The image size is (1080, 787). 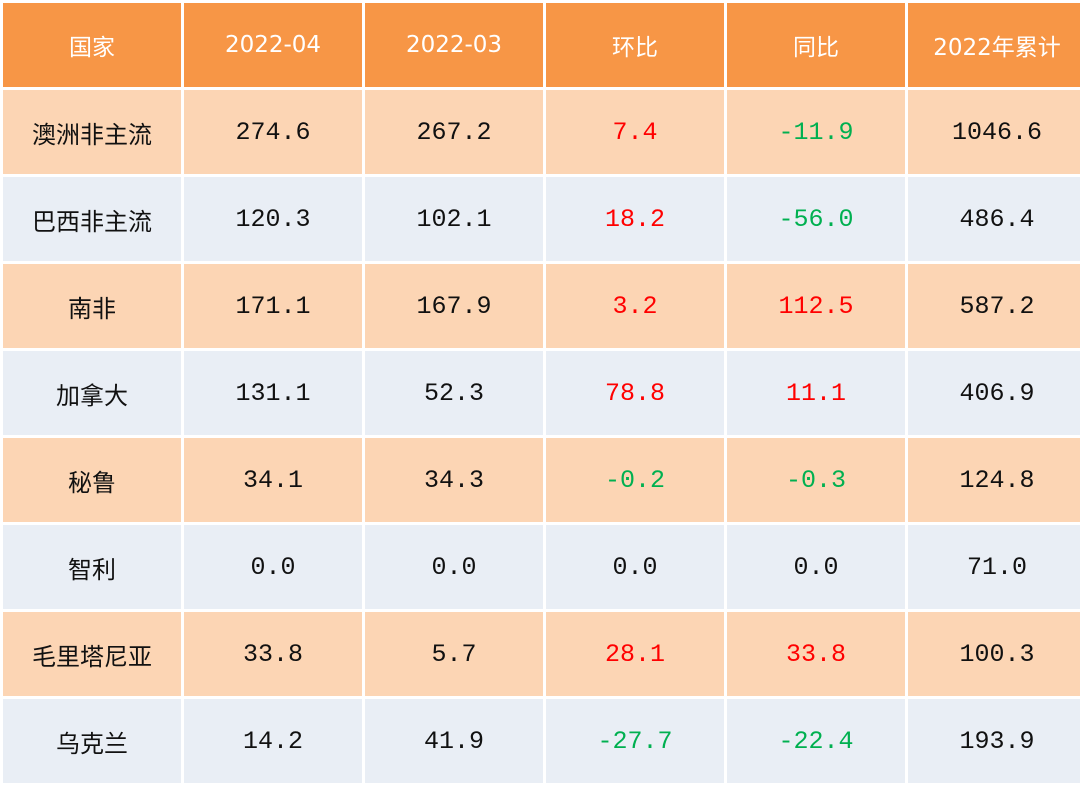 What do you see at coordinates (816, 306) in the screenshot?
I see `yoy-cell: 112.5` at bounding box center [816, 306].